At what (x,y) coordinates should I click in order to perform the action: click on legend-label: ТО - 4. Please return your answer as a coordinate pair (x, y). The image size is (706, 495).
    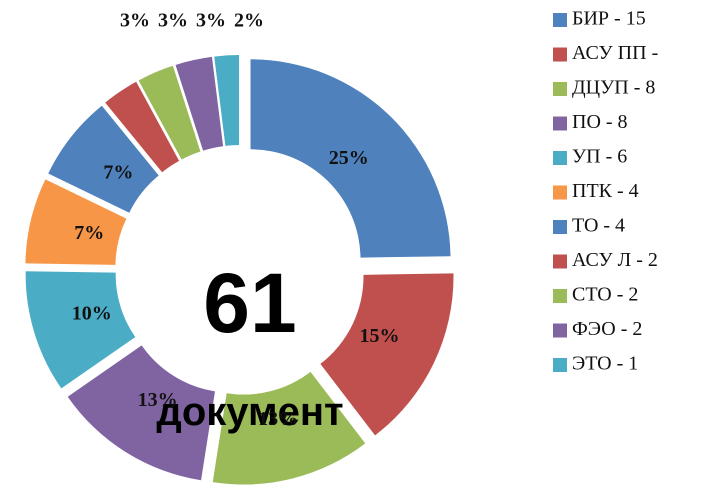
    Looking at the image, I should click on (598, 226).